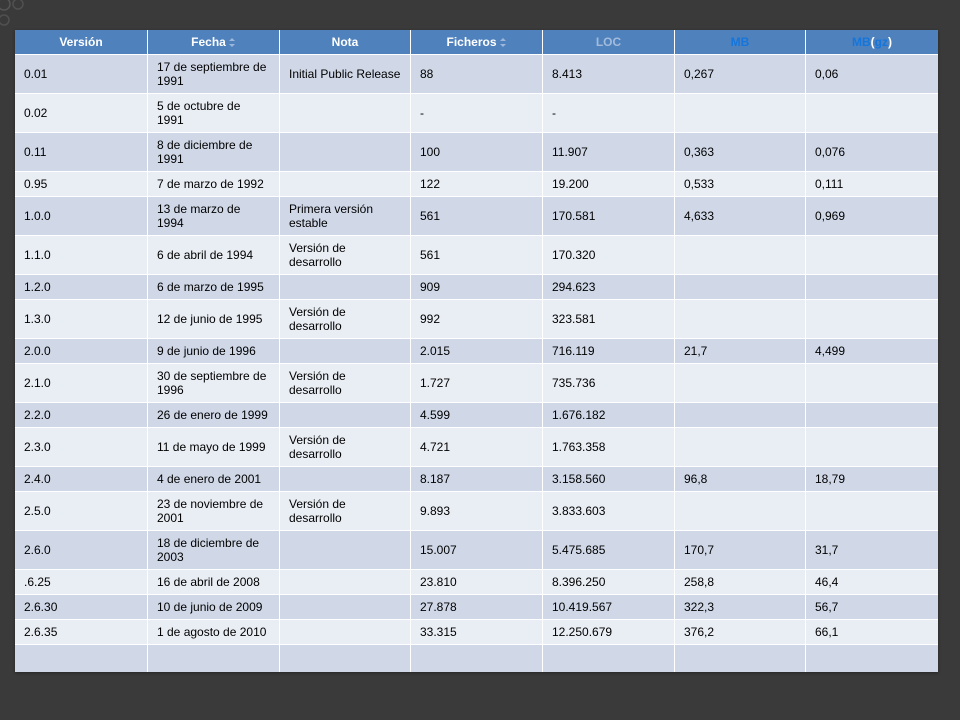 The height and width of the screenshot is (720, 960). What do you see at coordinates (740, 550) in the screenshot?
I see `cell-mb: 170,7` at bounding box center [740, 550].